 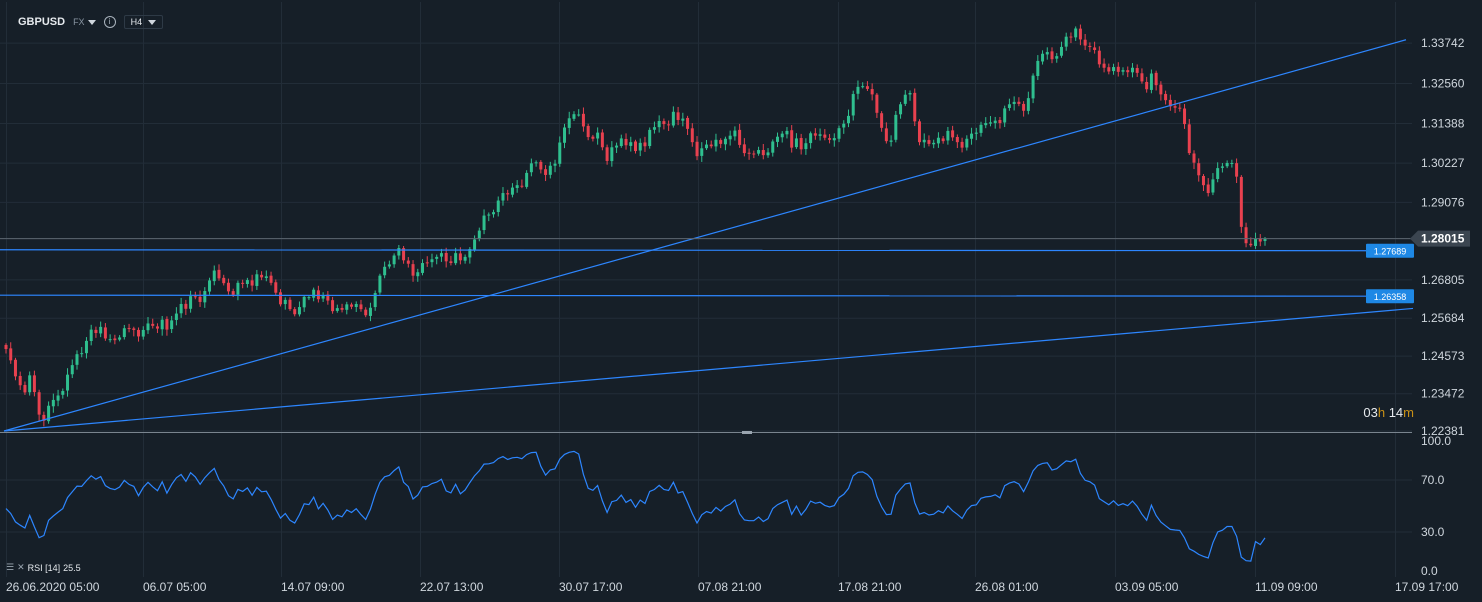 I want to click on settings-icon: ☰, so click(x=10, y=568).